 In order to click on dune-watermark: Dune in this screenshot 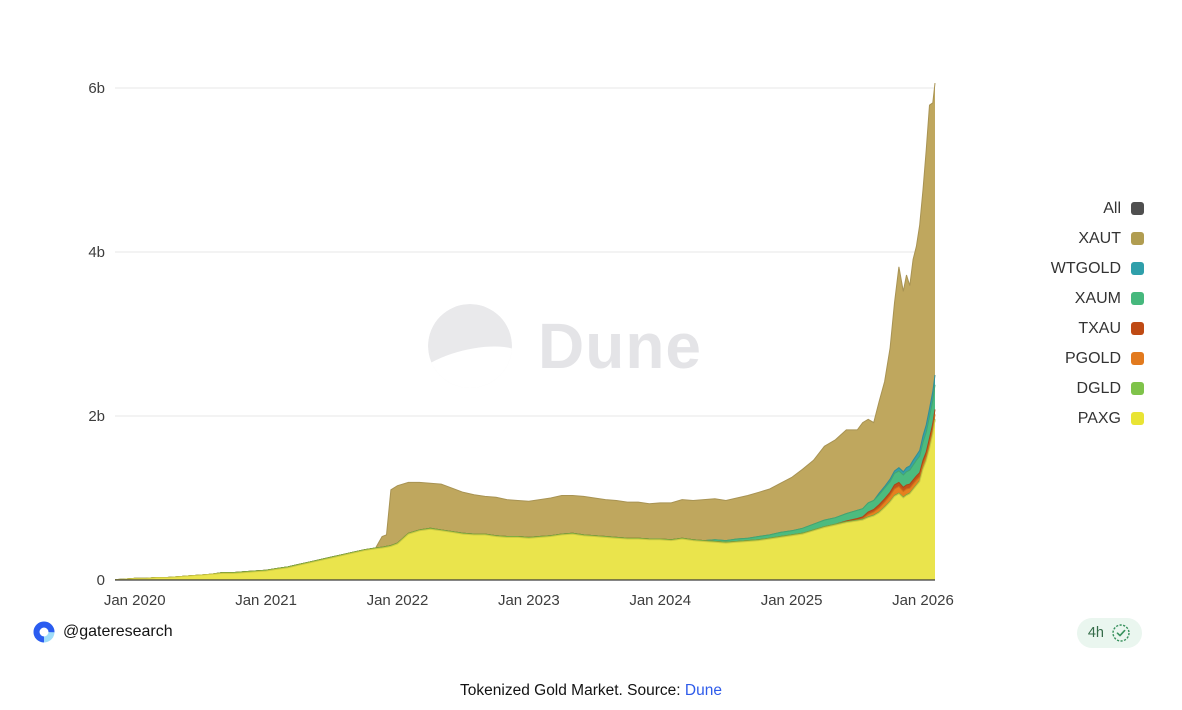, I will do `click(565, 346)`.